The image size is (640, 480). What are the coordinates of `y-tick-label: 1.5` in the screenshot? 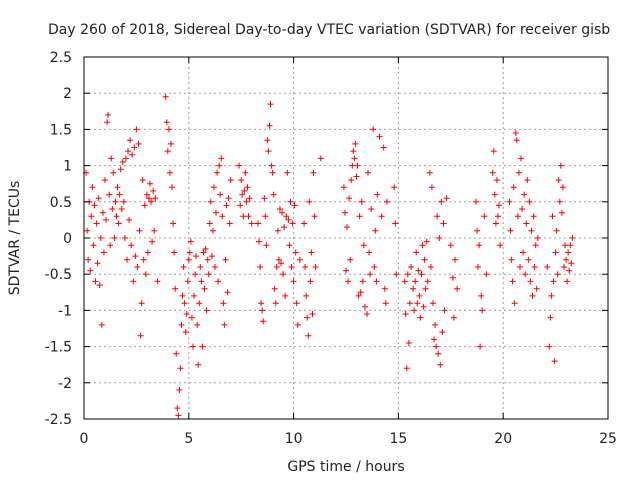 It's located at (61, 130).